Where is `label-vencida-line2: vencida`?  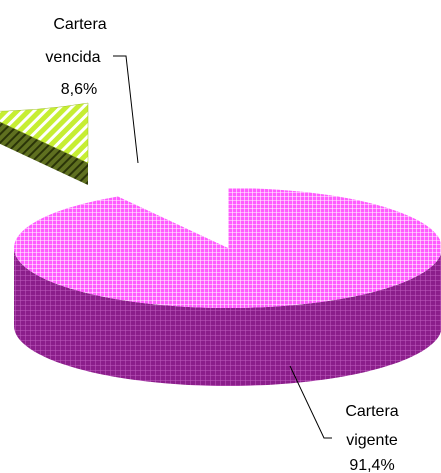
label-vencida-line2: vencida is located at coordinates (72, 57).